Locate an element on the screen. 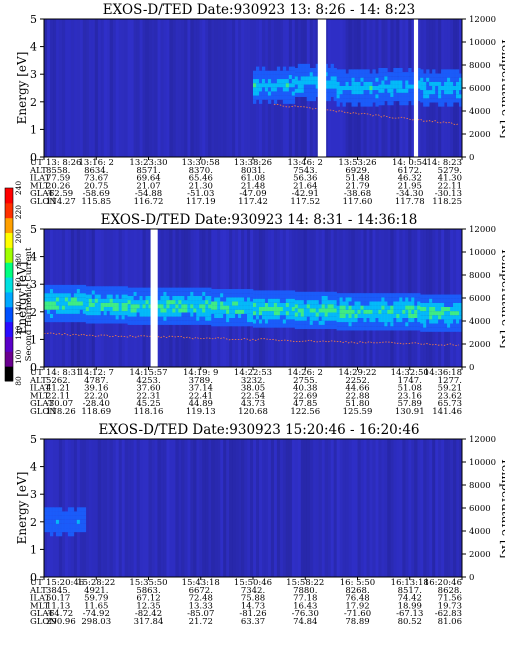  table-cell: 8370. is located at coordinates (201, 171).